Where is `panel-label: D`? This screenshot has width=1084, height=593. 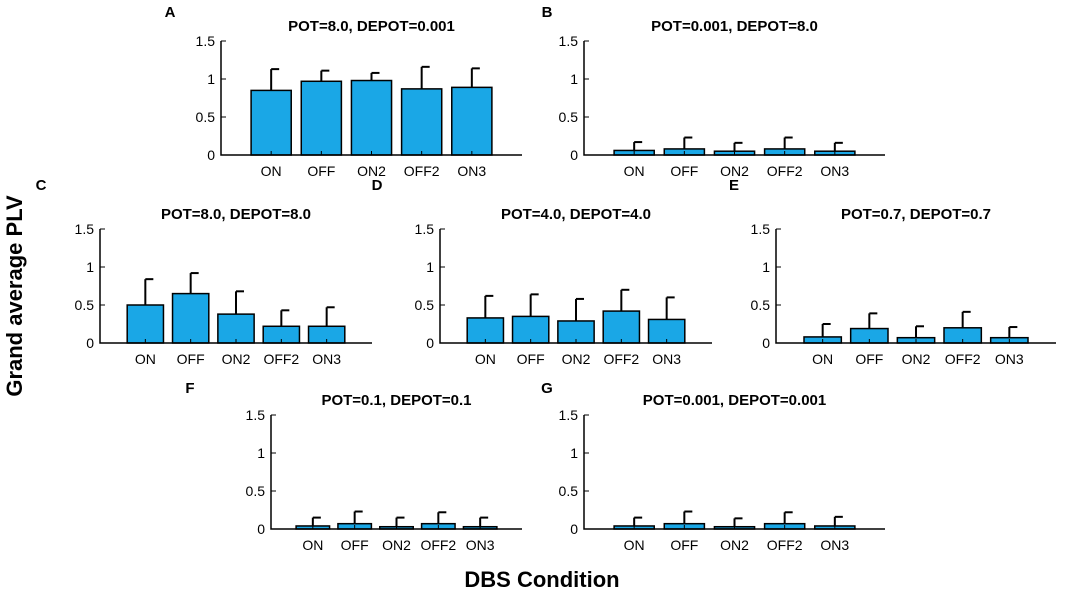
panel-label: D is located at coordinates (377, 185).